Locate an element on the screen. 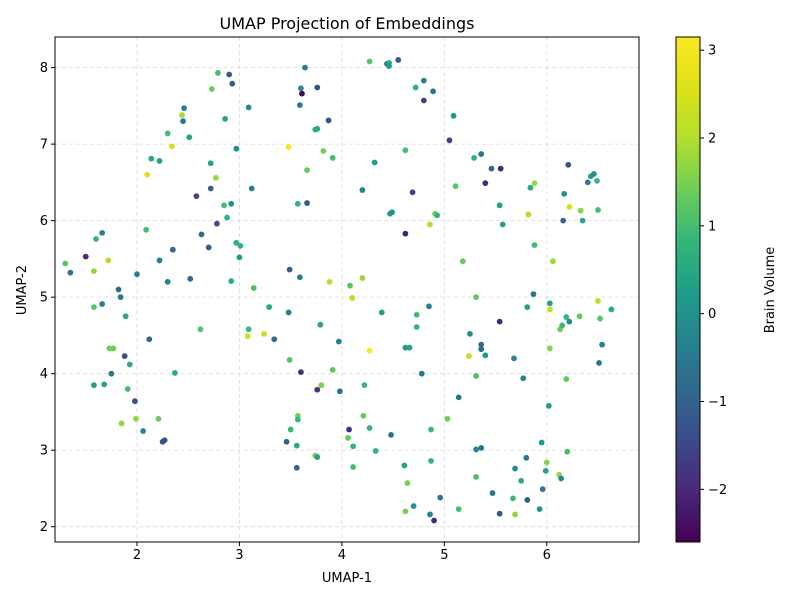  colorbar-tick-label: 1 is located at coordinates (712, 226).